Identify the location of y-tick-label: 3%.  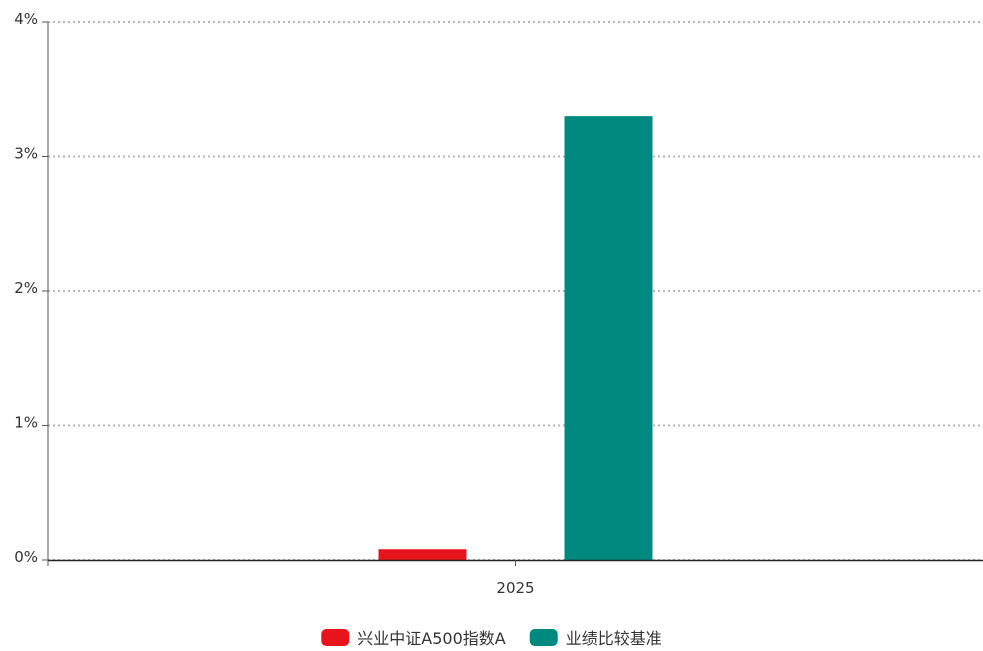
(26, 154).